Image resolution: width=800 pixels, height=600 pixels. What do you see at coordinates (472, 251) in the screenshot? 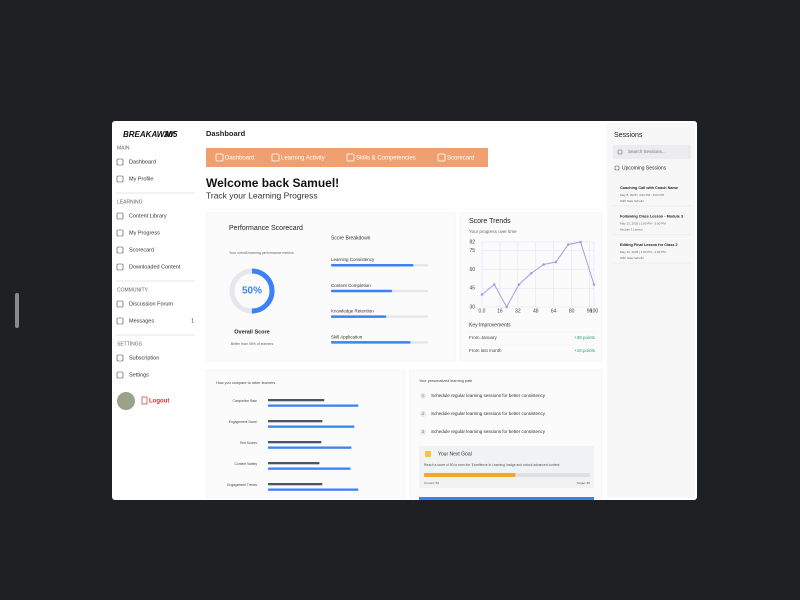
I see `y-tick-label: 75` at bounding box center [472, 251].